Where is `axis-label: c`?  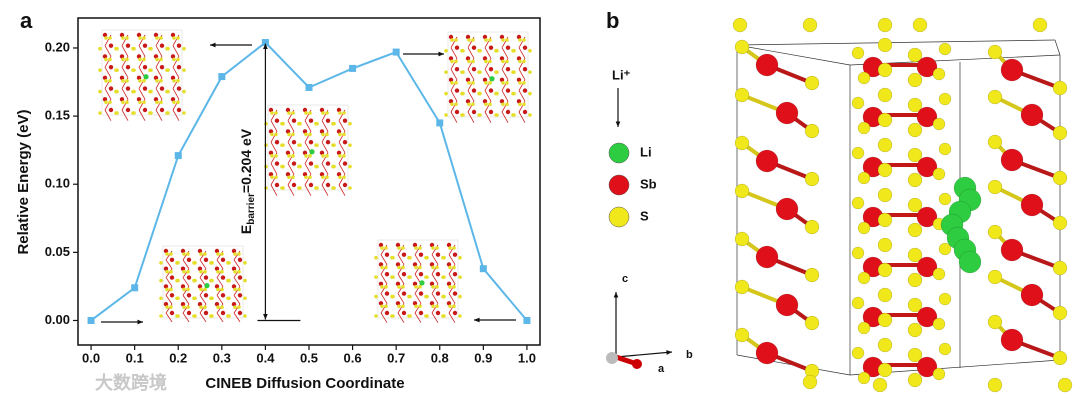 axis-label: c is located at coordinates (625, 279).